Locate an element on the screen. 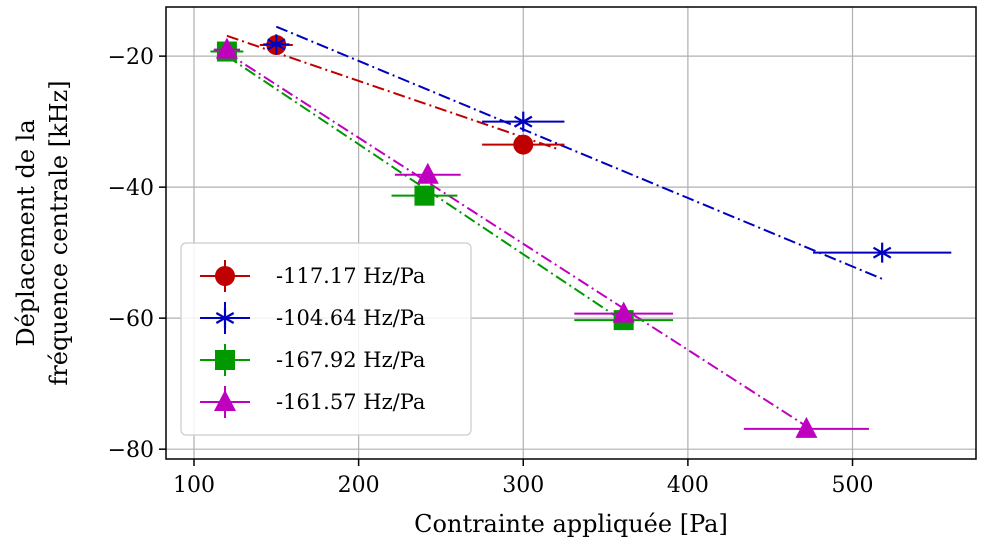 The height and width of the screenshot is (545, 986). legend-box is located at coordinates (326, 339).